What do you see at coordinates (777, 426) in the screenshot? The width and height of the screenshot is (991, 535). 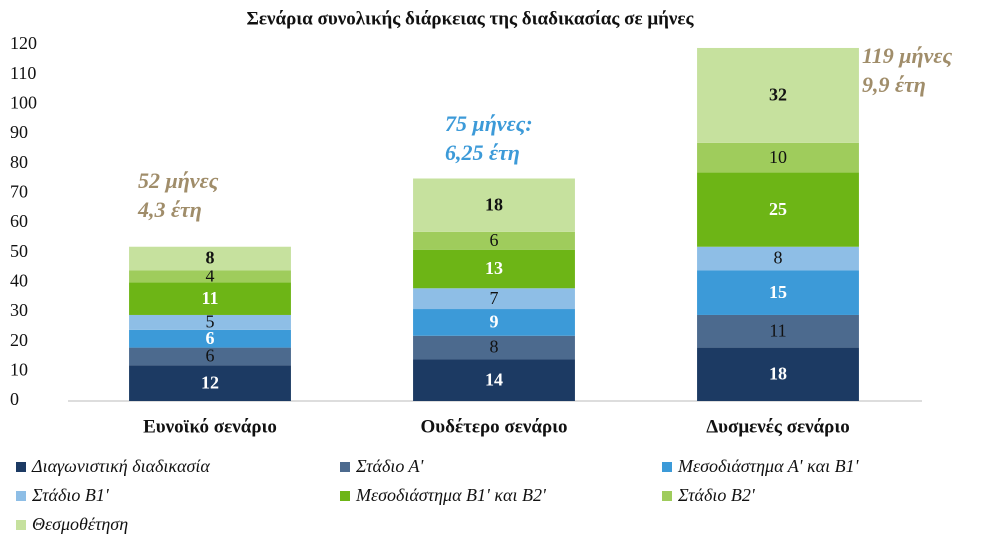 I see `x-tick-label: Δυσμενές σενάριο` at bounding box center [777, 426].